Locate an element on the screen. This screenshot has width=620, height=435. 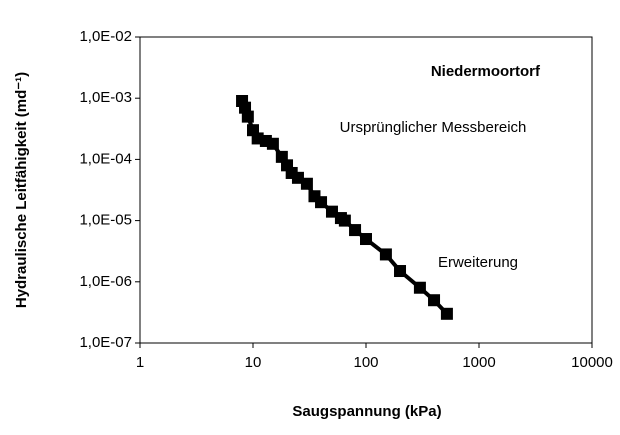
y-axis-title: Hydraulische Leitfähigkeit (md⁻¹) is located at coordinates (21, 190).